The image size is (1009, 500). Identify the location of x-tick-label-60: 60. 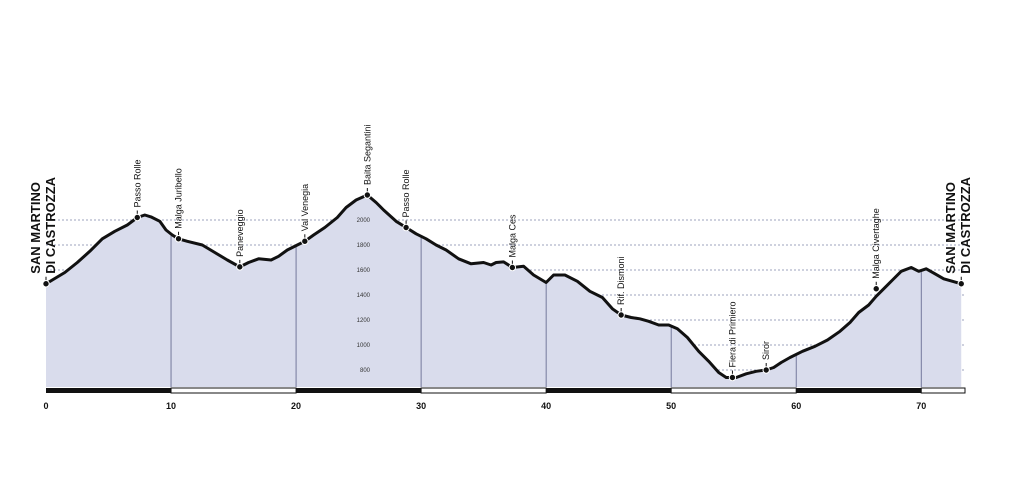
(796, 406).